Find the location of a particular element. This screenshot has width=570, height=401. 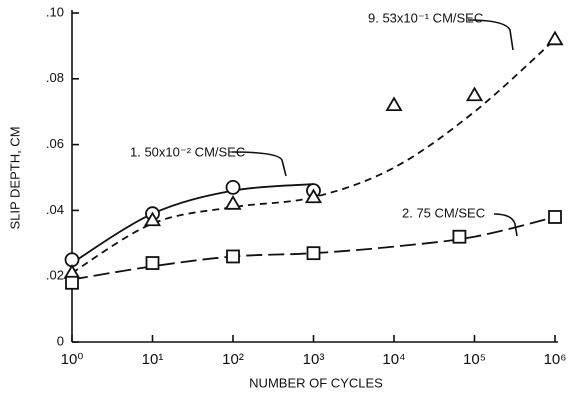

y-axis-label: SLIP DEPTH, CM is located at coordinates (14, 177).